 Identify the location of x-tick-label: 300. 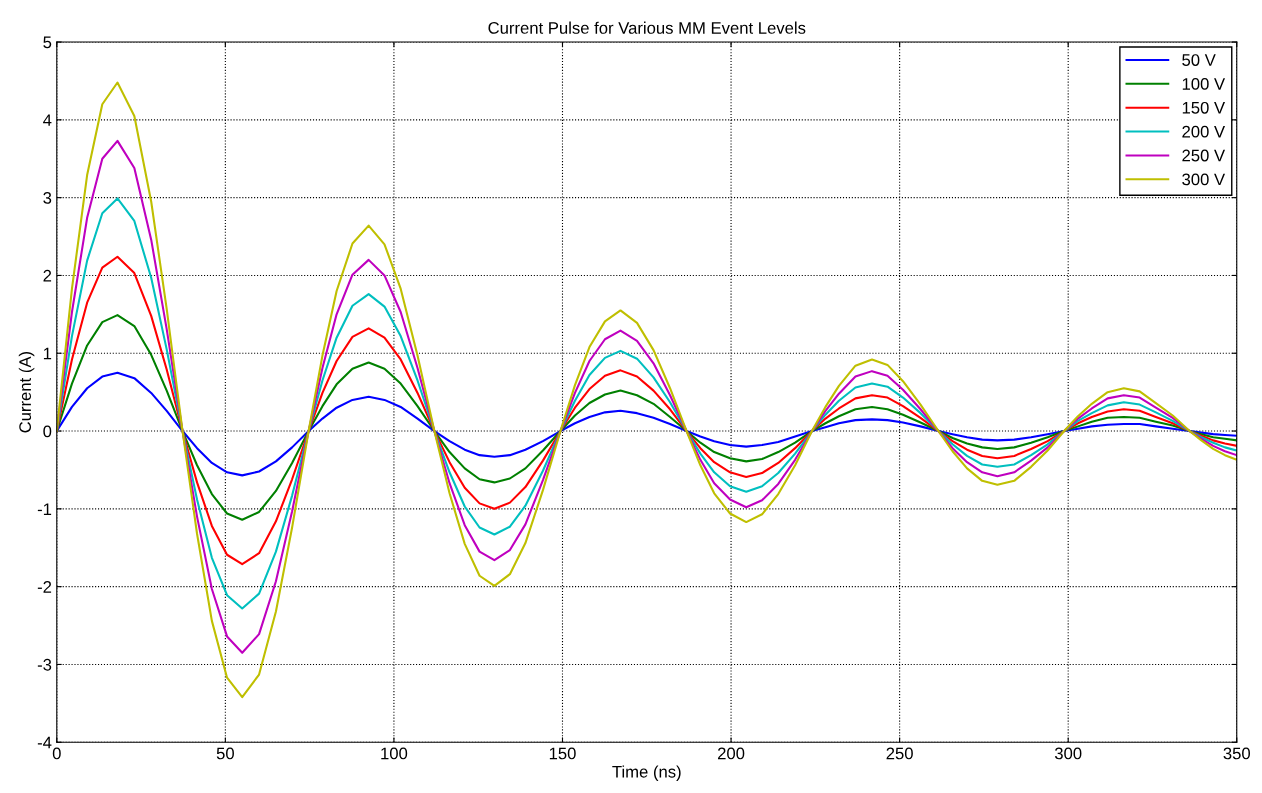
(1068, 753).